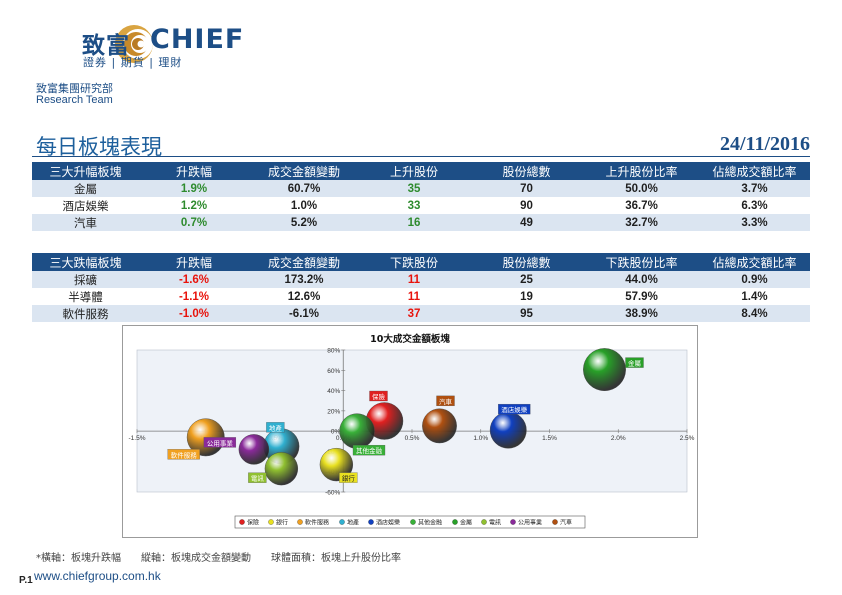 This screenshot has height=595, width=842. I want to click on advancers-cell: 16, so click(414, 222).